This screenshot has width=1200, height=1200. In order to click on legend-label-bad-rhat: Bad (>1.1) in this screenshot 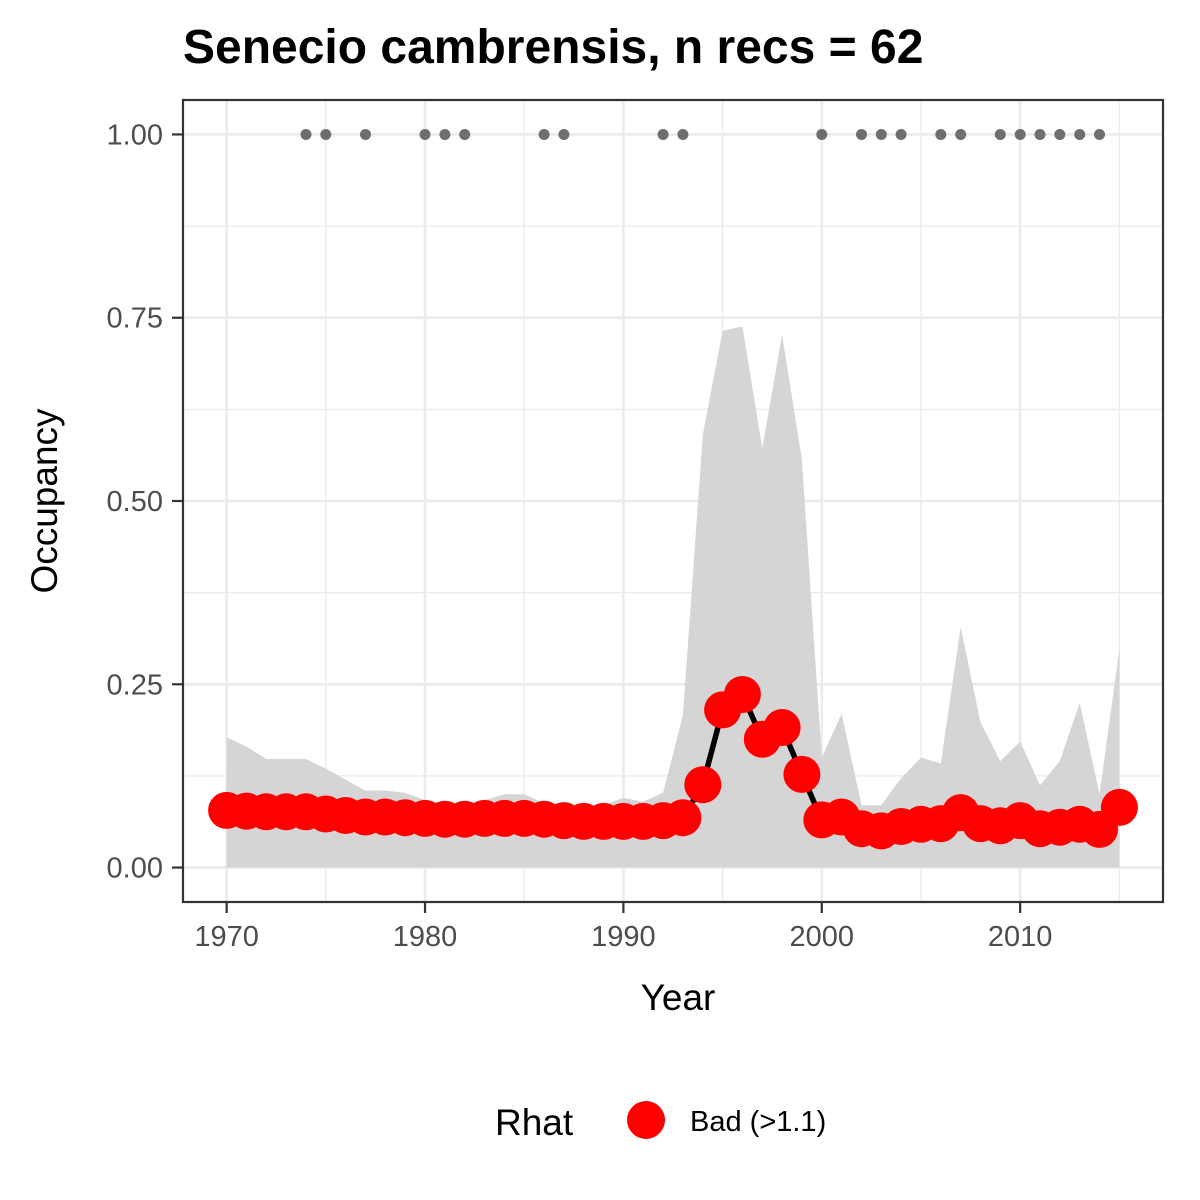, I will do `click(758, 1122)`.